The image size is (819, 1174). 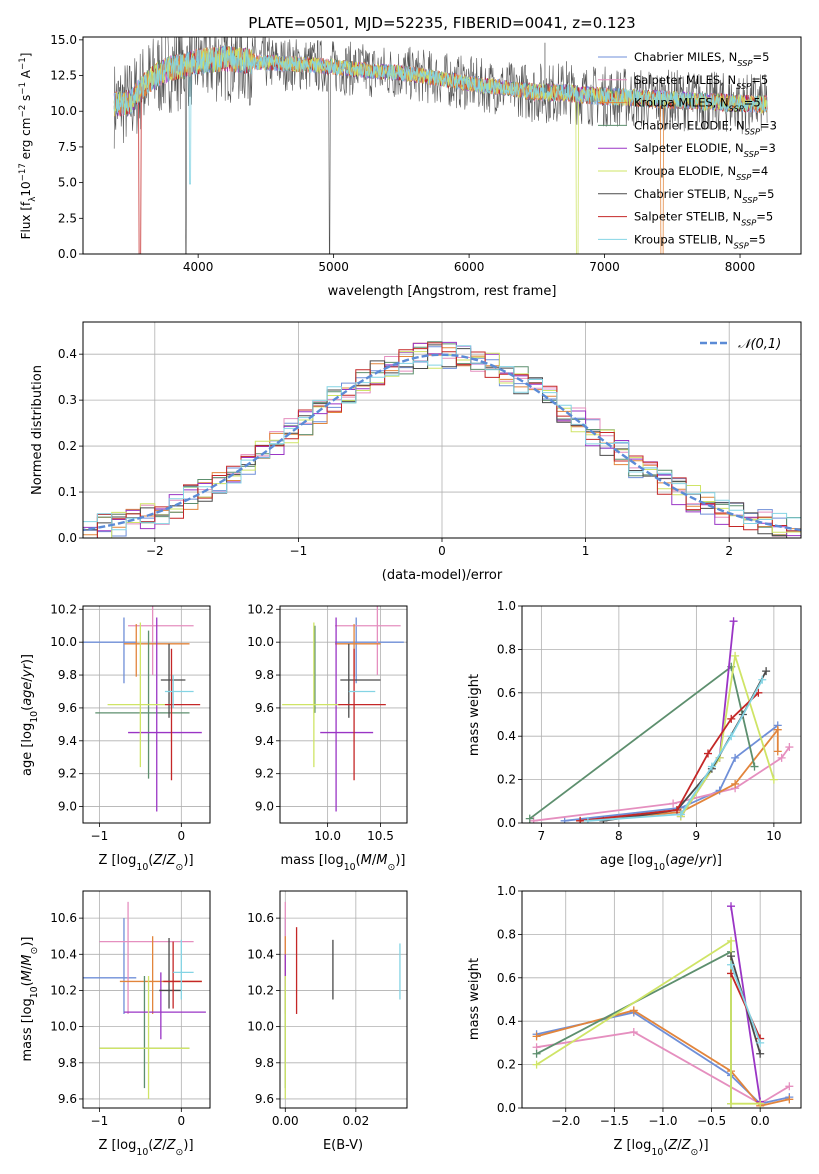 I want to click on massweight-vs-age-grid, so click(x=661, y=714).